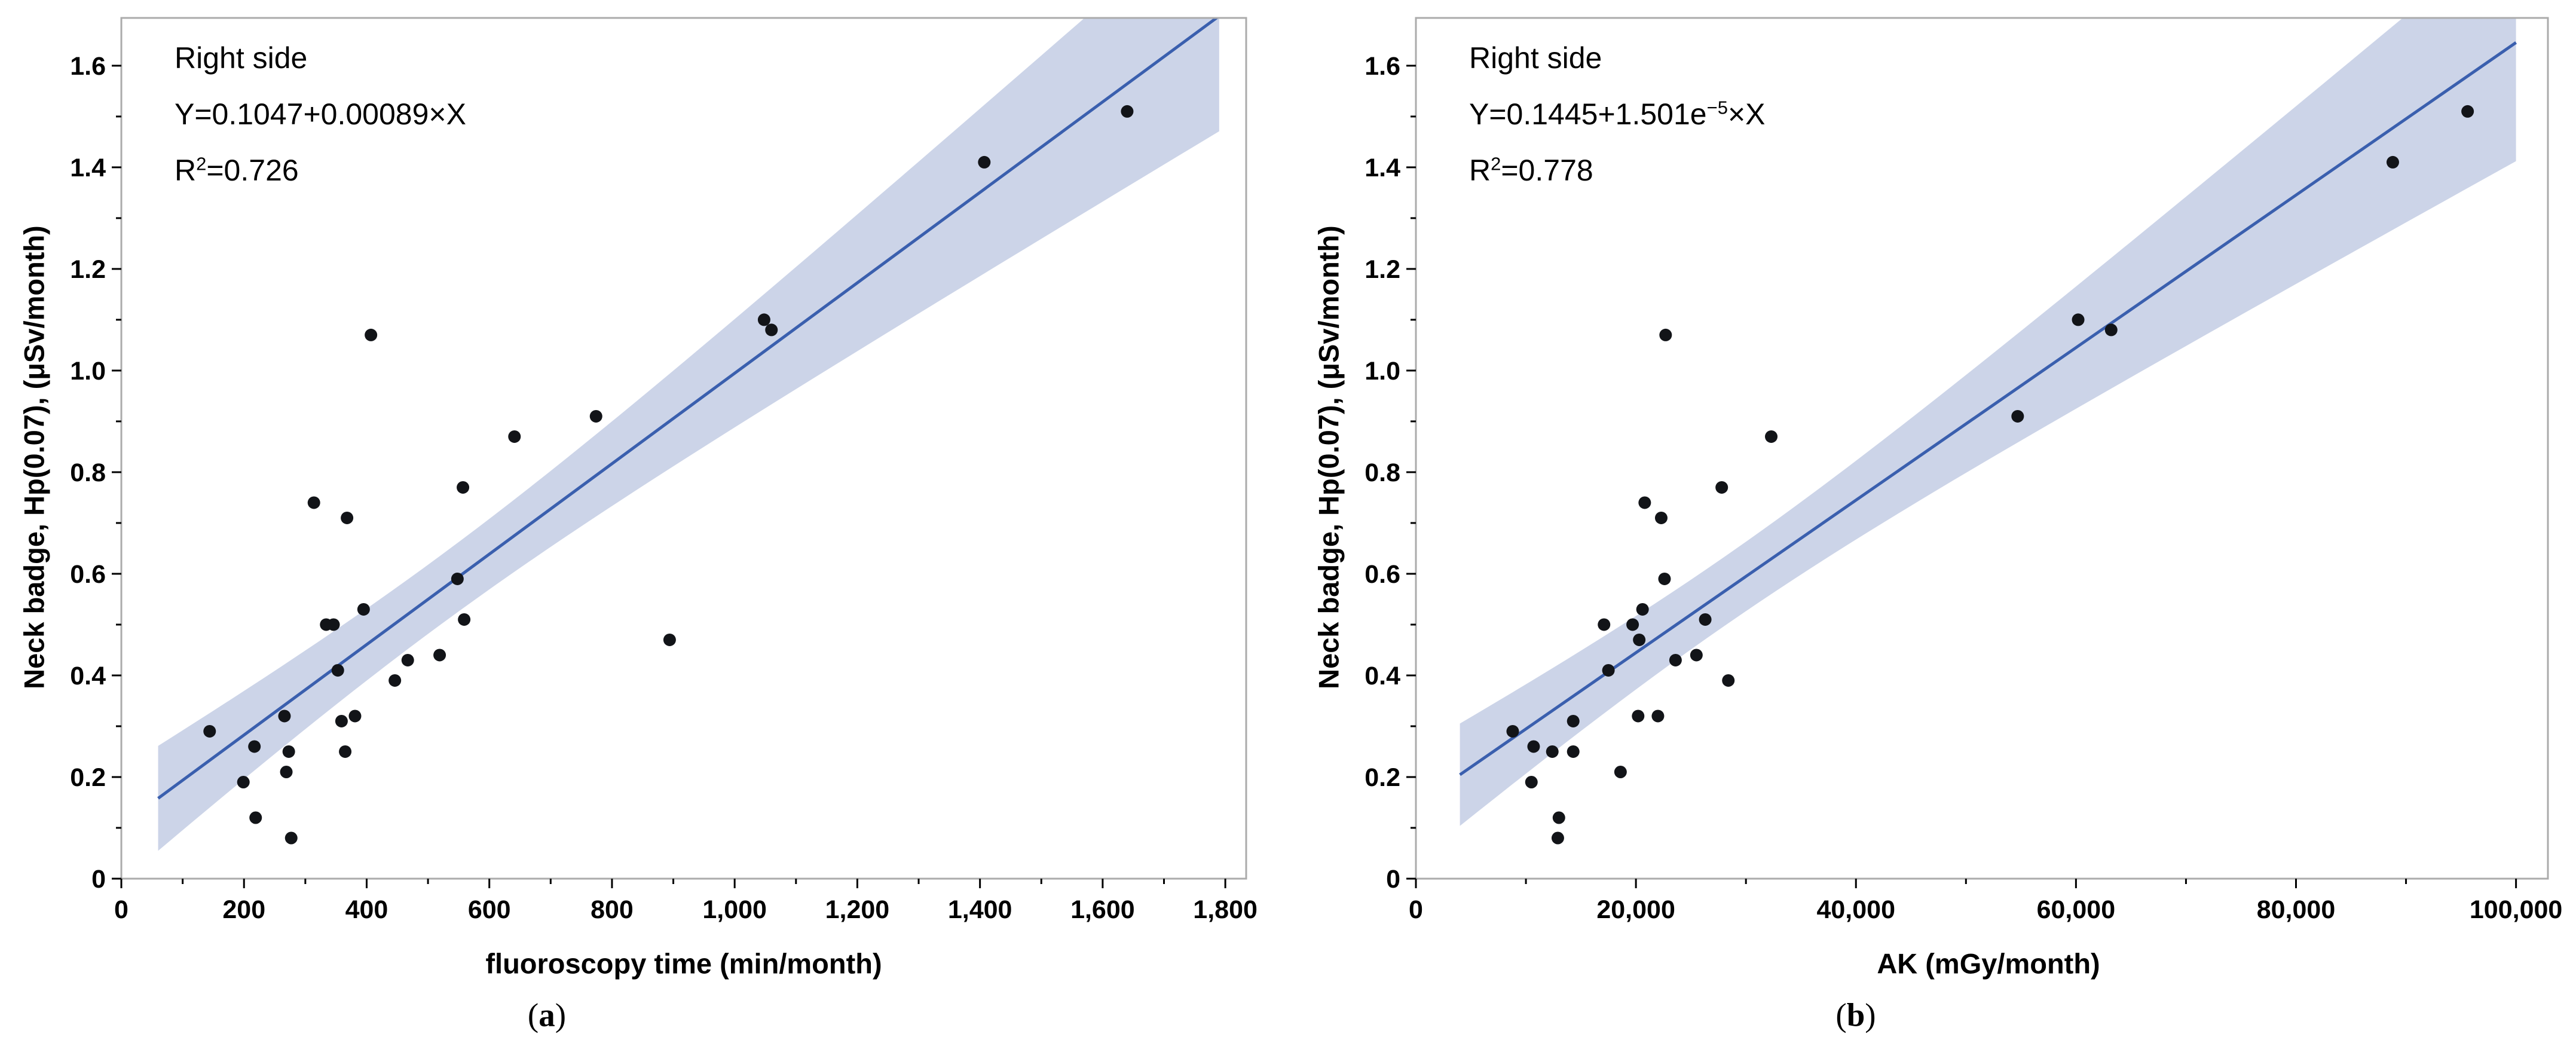 This screenshot has height=1052, width=2576. Describe the element at coordinates (320, 114) in the screenshot. I see `panel-a-equation: Y=0.1047+0.00089×X` at that location.